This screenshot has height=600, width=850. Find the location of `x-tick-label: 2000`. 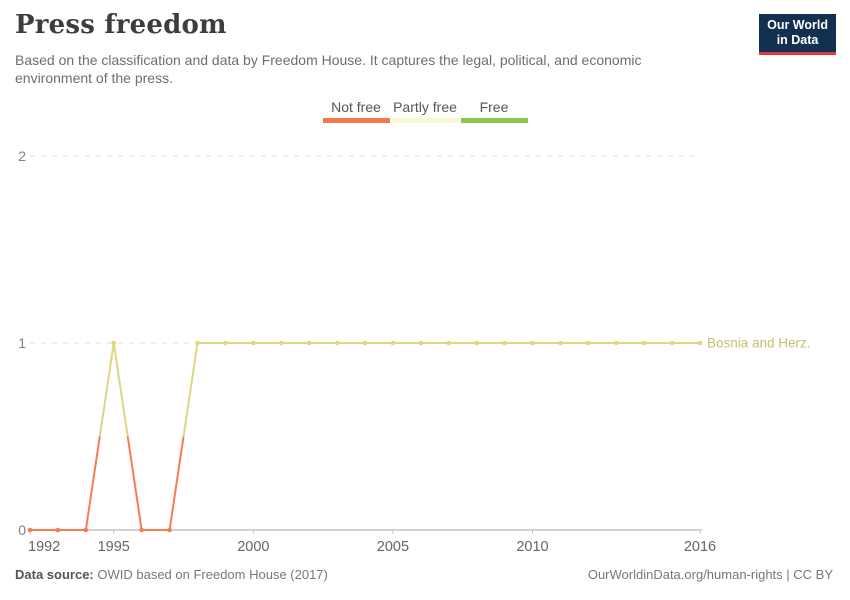

x-tick-label: 2000 is located at coordinates (253, 547).